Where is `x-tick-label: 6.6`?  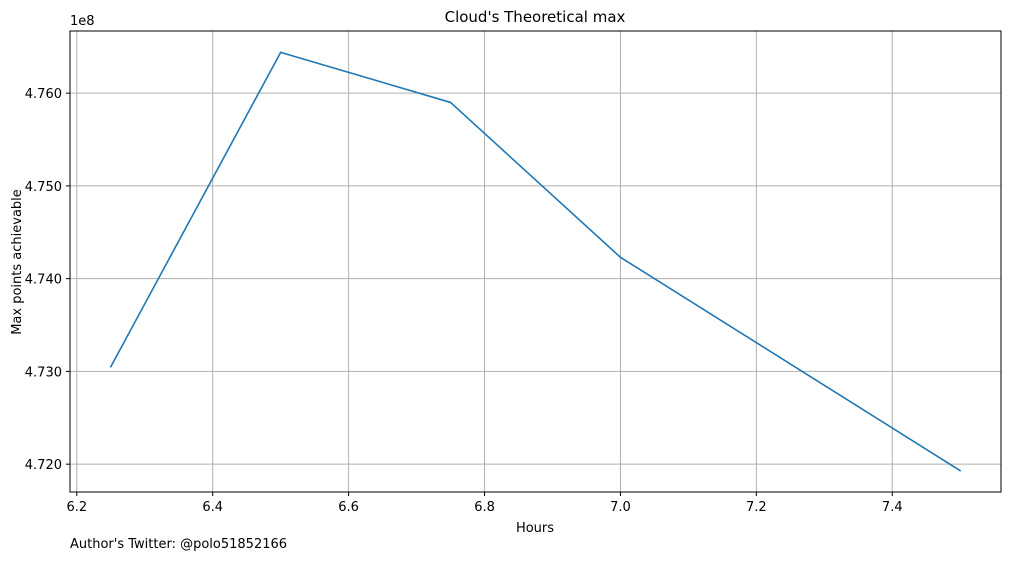
x-tick-label: 6.6 is located at coordinates (348, 507).